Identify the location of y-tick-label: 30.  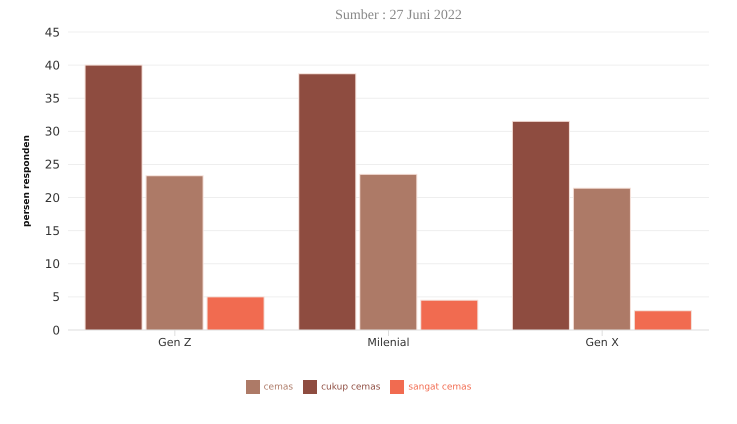
(52, 131).